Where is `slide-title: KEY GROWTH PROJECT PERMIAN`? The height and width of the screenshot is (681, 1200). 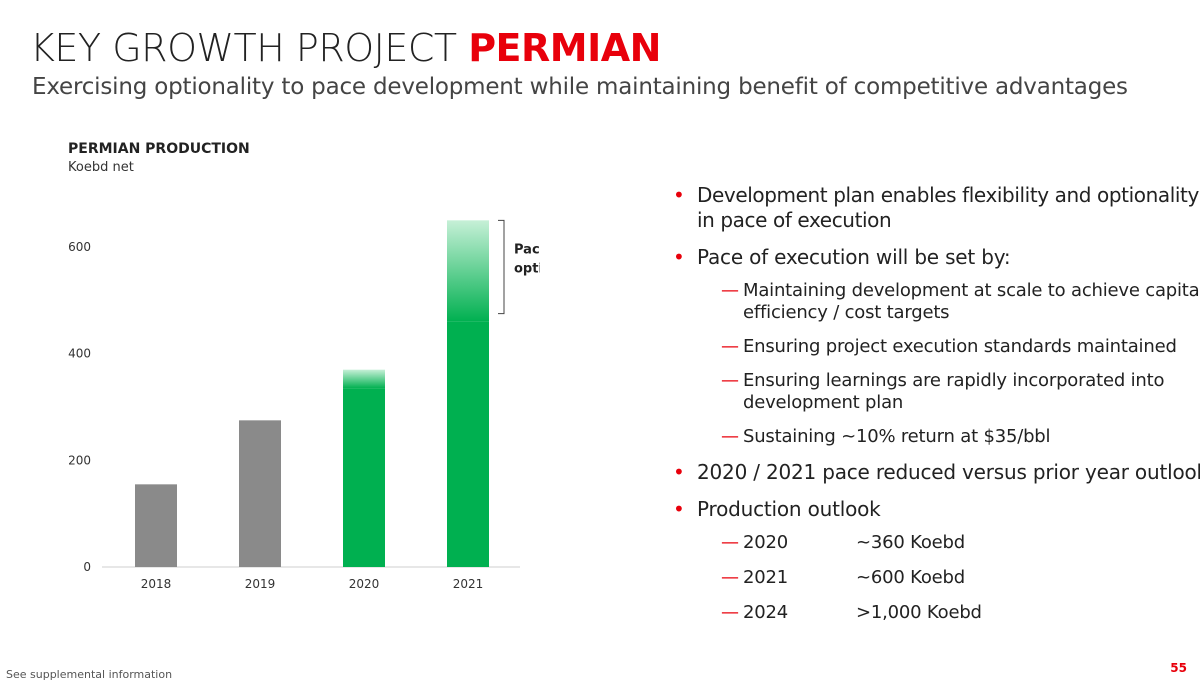 slide-title: KEY GROWTH PROJECT PERMIAN is located at coordinates (345, 48).